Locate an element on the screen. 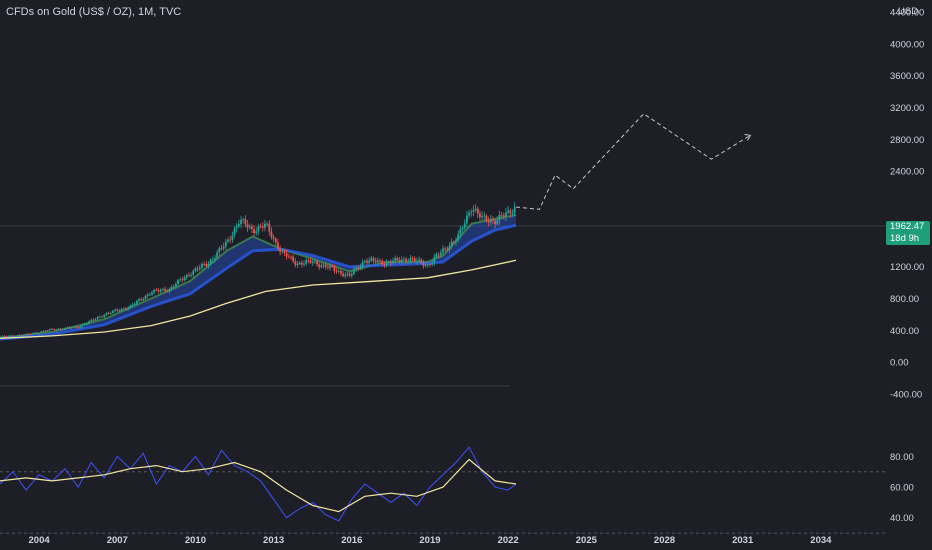 This screenshot has width=932, height=550. price-tick-label: 400.00 is located at coordinates (904, 331).